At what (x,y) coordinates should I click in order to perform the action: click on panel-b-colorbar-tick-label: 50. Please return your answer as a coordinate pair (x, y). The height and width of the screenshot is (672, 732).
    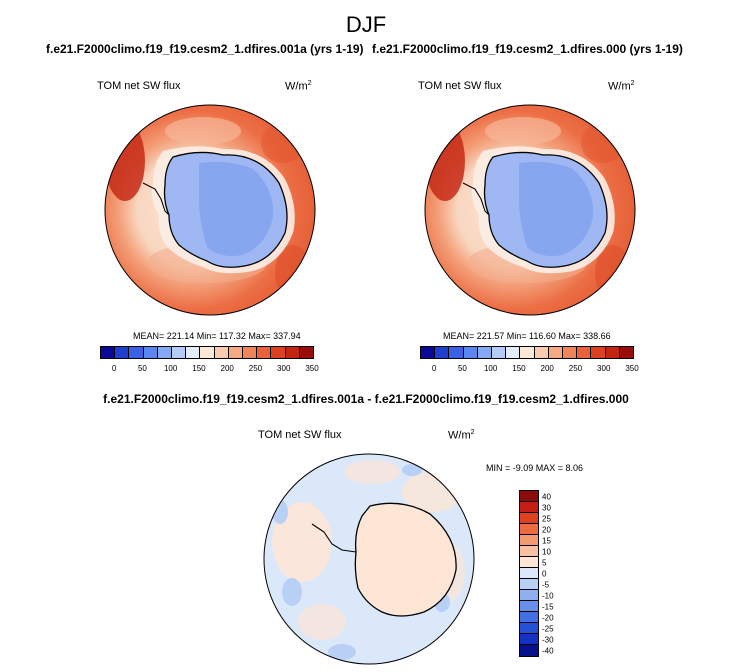
    Looking at the image, I should click on (462, 368).